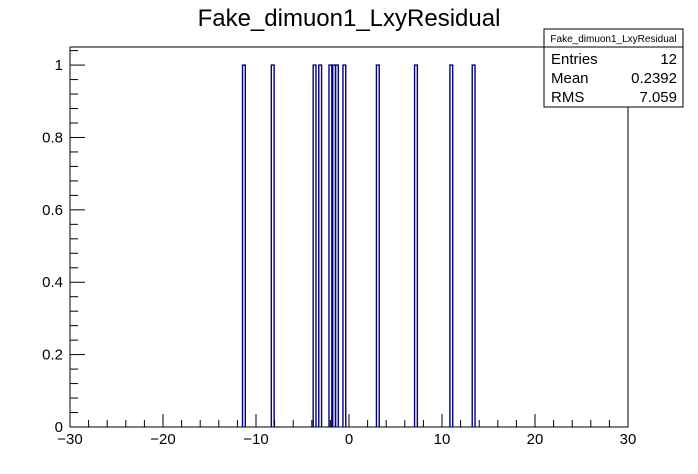 Image resolution: width=698 pixels, height=474 pixels. I want to click on stats-mean-label: Mean, so click(570, 78).